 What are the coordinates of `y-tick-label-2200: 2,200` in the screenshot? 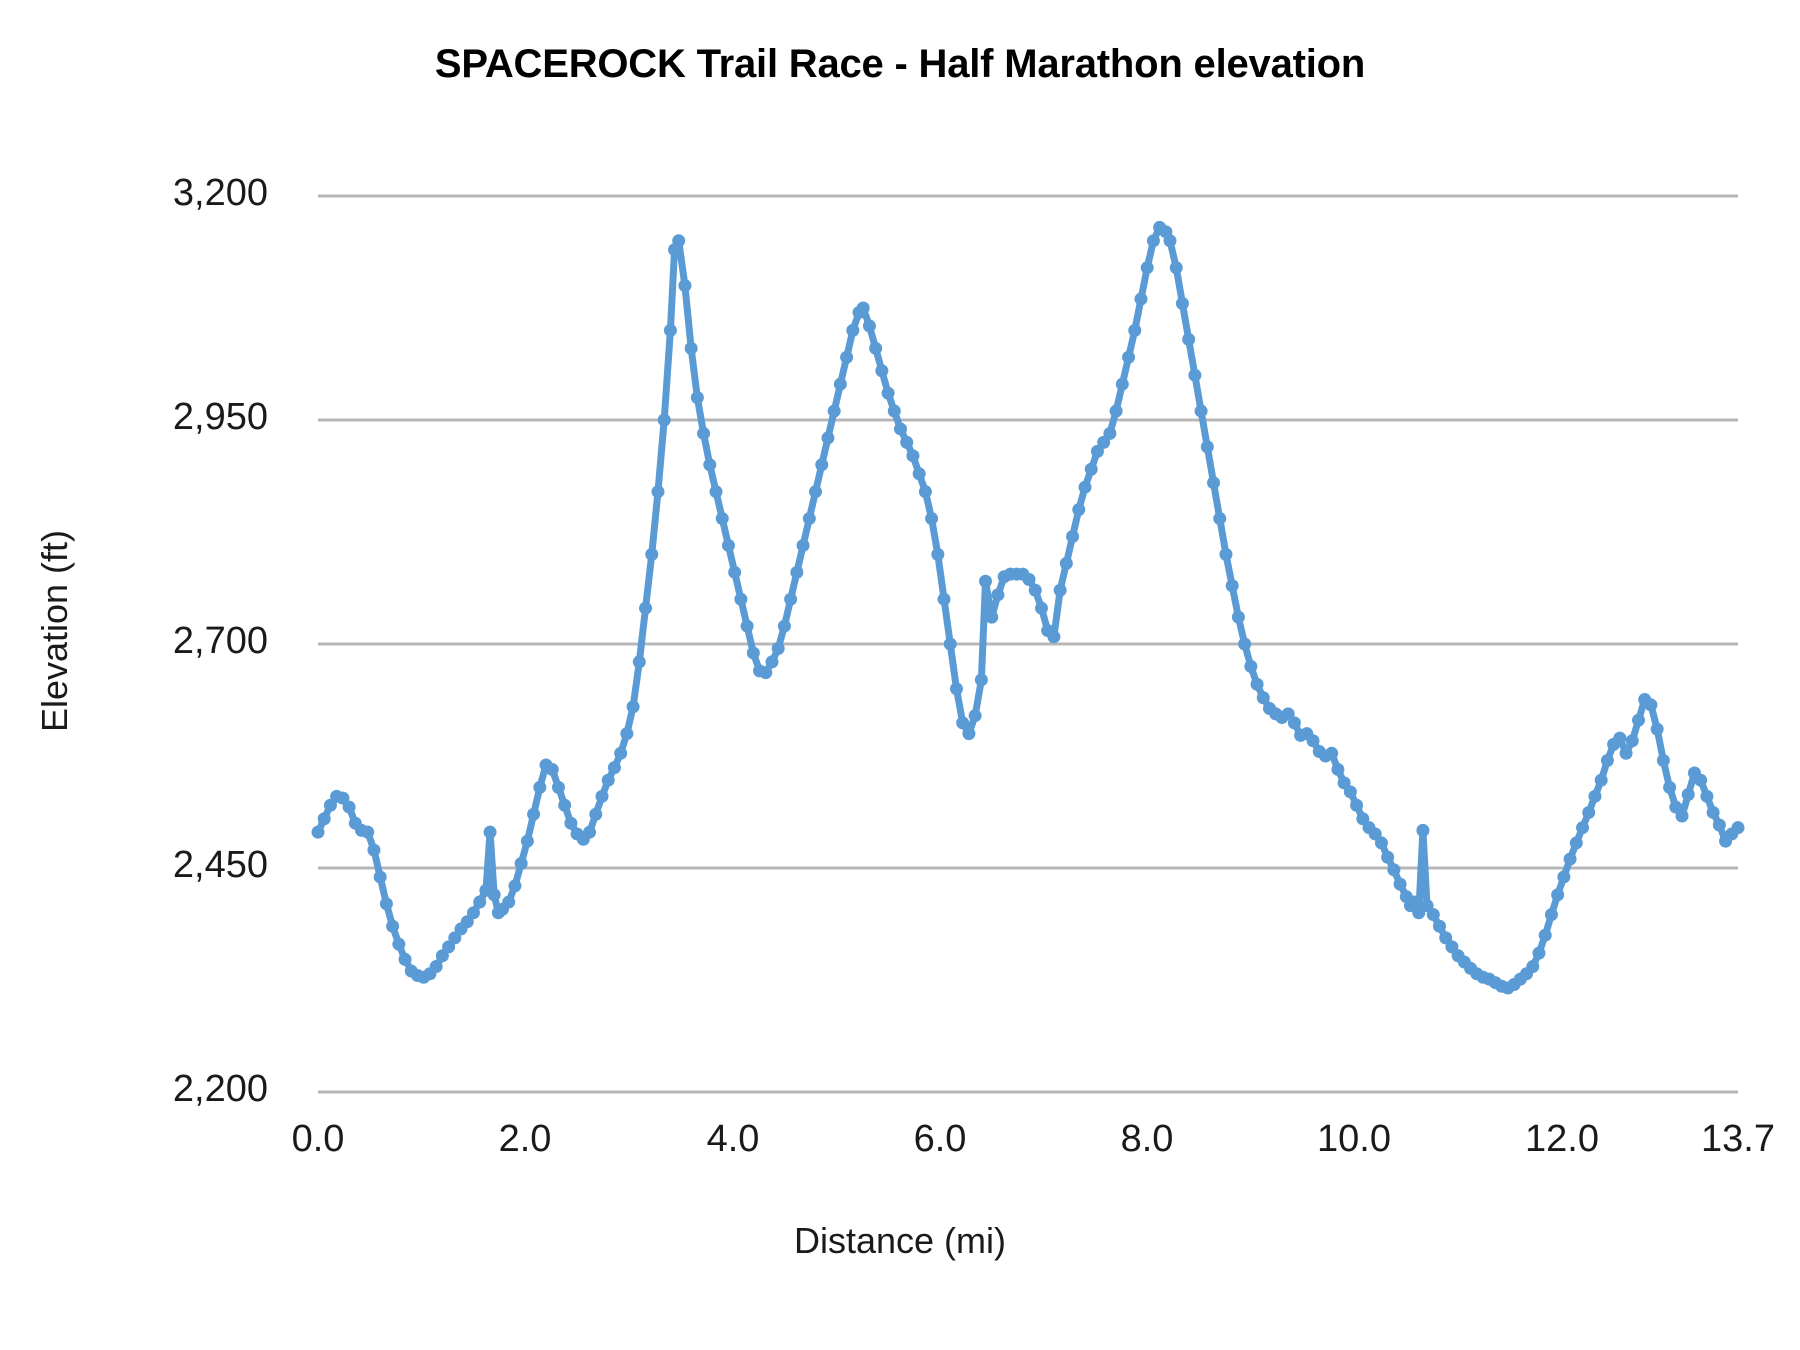 It's located at (220, 1089).